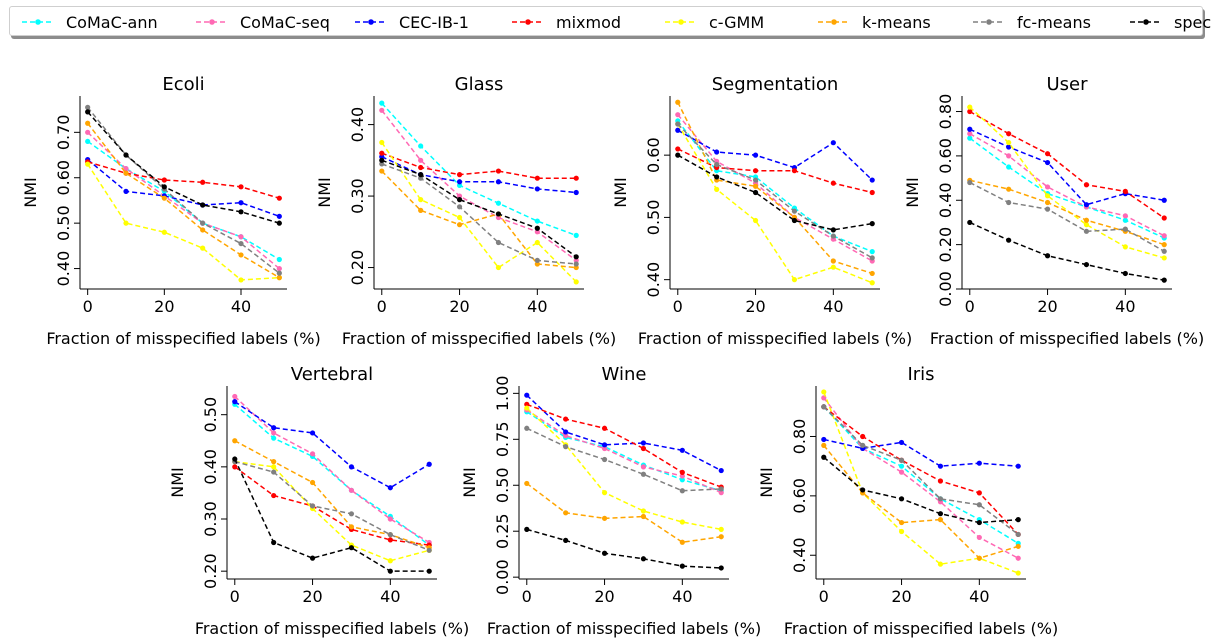 The height and width of the screenshot is (643, 1218). What do you see at coordinates (357, 268) in the screenshot?
I see `y-tick-label: 0.20` at bounding box center [357, 268].